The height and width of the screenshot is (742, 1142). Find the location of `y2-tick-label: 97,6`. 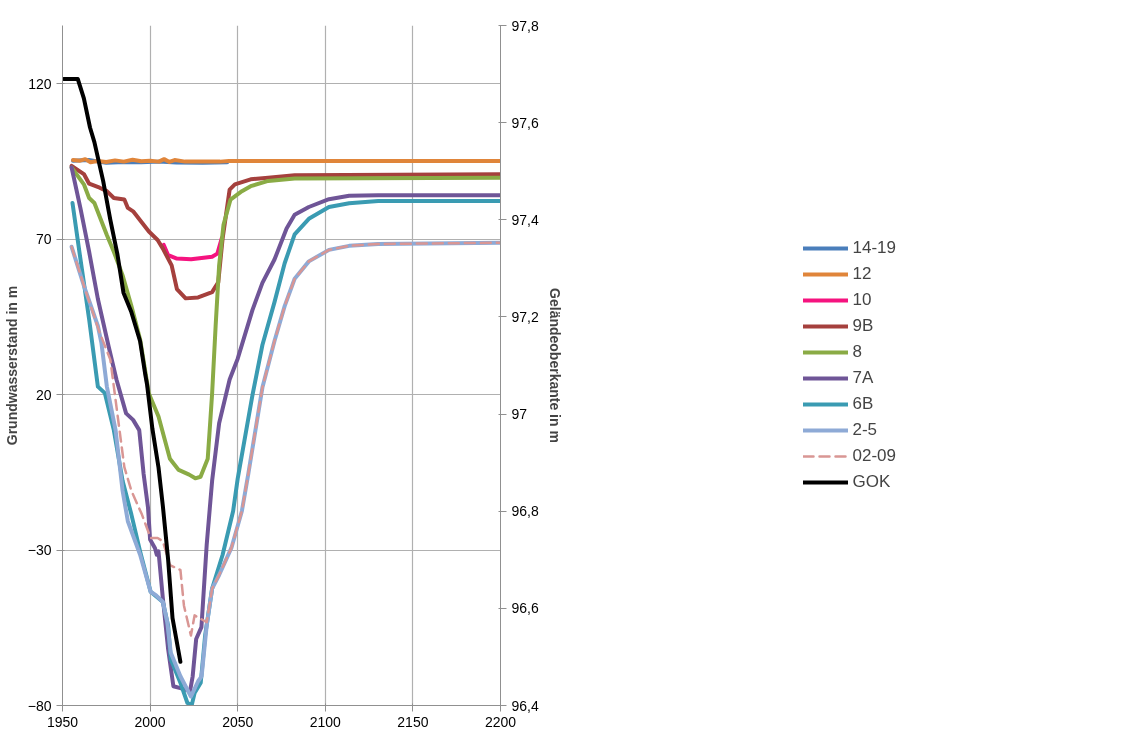

y2-tick-label: 97,6 is located at coordinates (525, 122).